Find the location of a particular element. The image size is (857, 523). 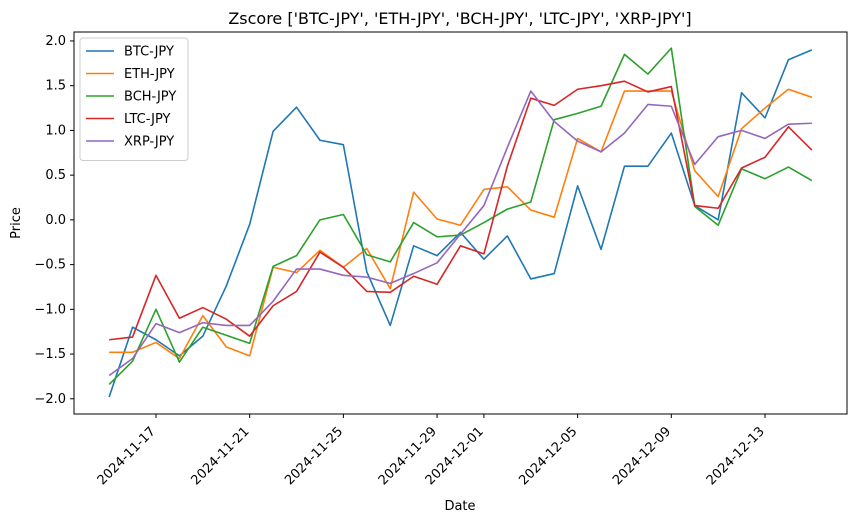

legend-box is located at coordinates (134, 99).